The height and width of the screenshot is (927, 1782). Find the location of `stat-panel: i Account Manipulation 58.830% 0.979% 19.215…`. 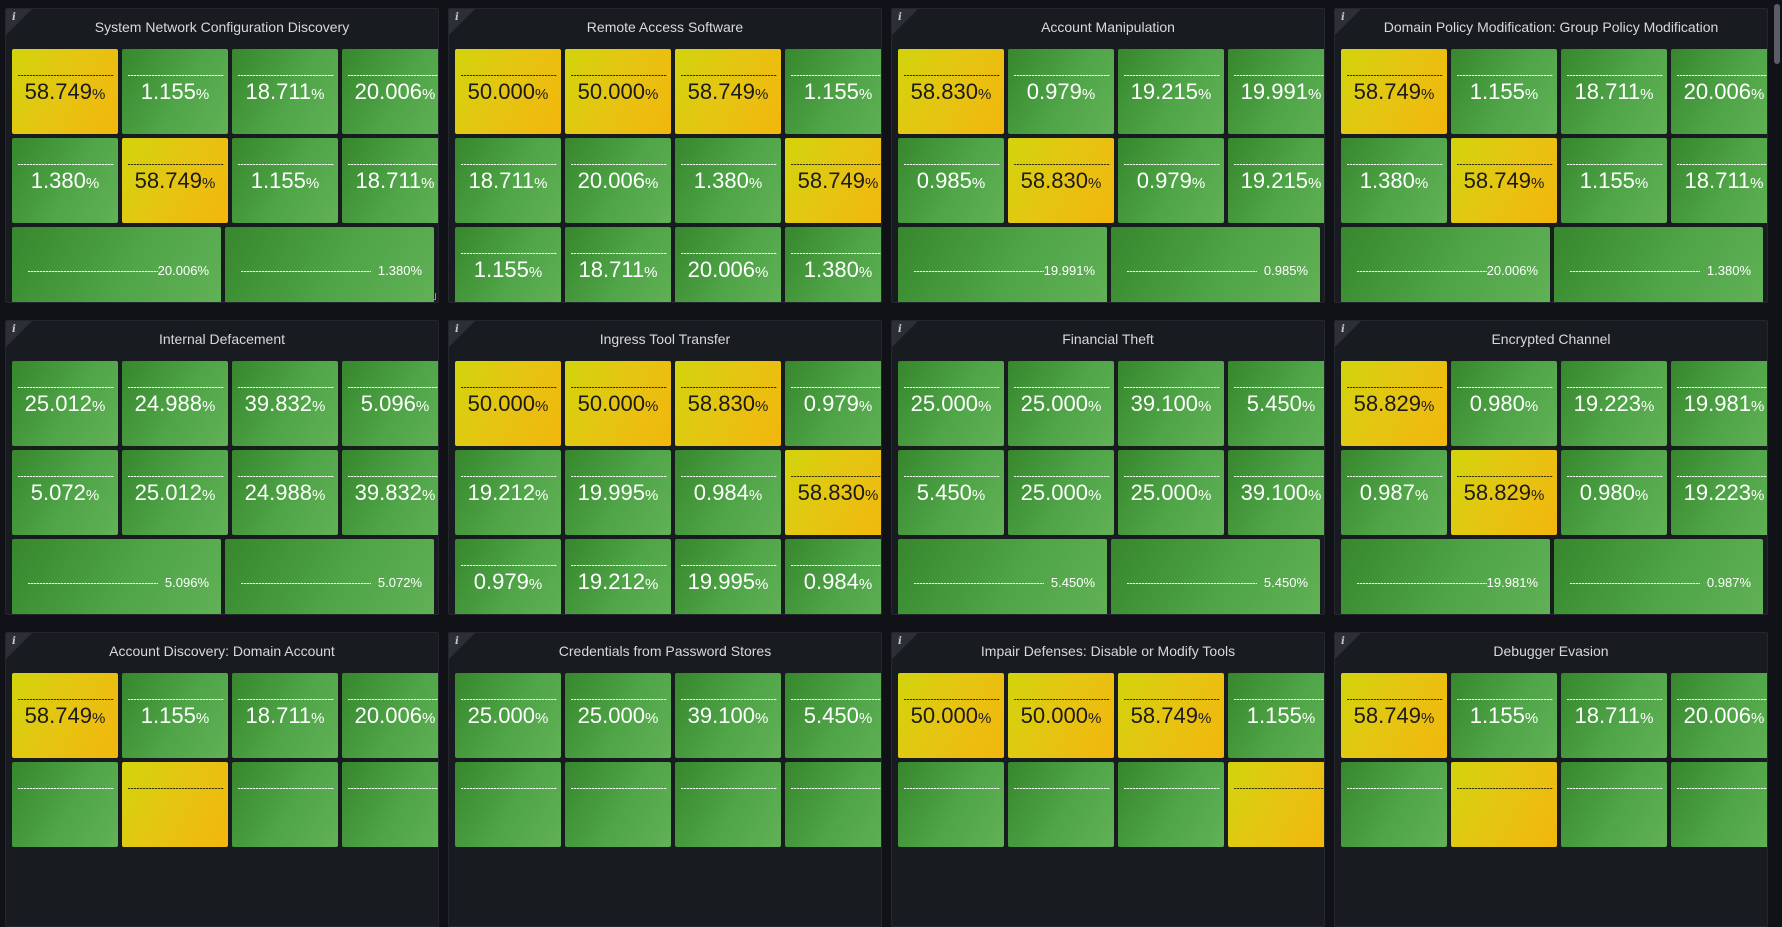

stat-panel: i Account Manipulation 58.830% 0.979% 19.215… is located at coordinates (1108, 155).